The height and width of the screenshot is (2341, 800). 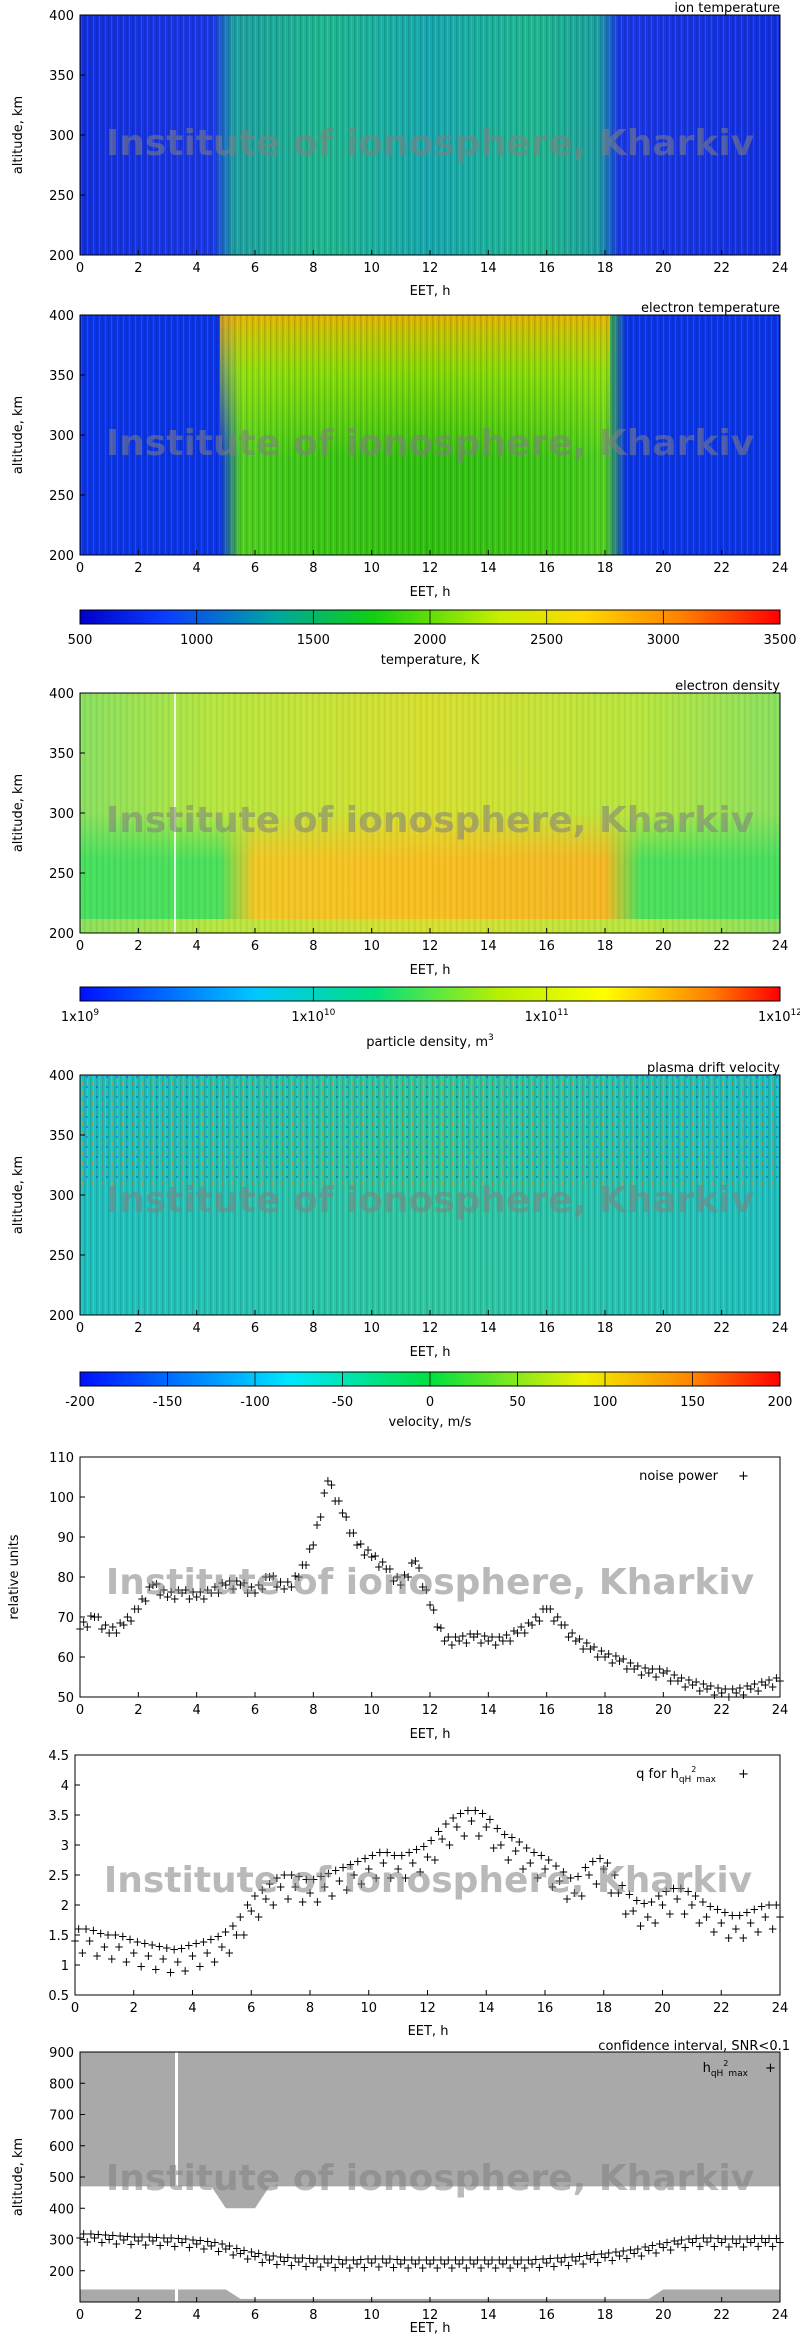 What do you see at coordinates (61, 436) in the screenshot?
I see `y-tick-label: 300` at bounding box center [61, 436].